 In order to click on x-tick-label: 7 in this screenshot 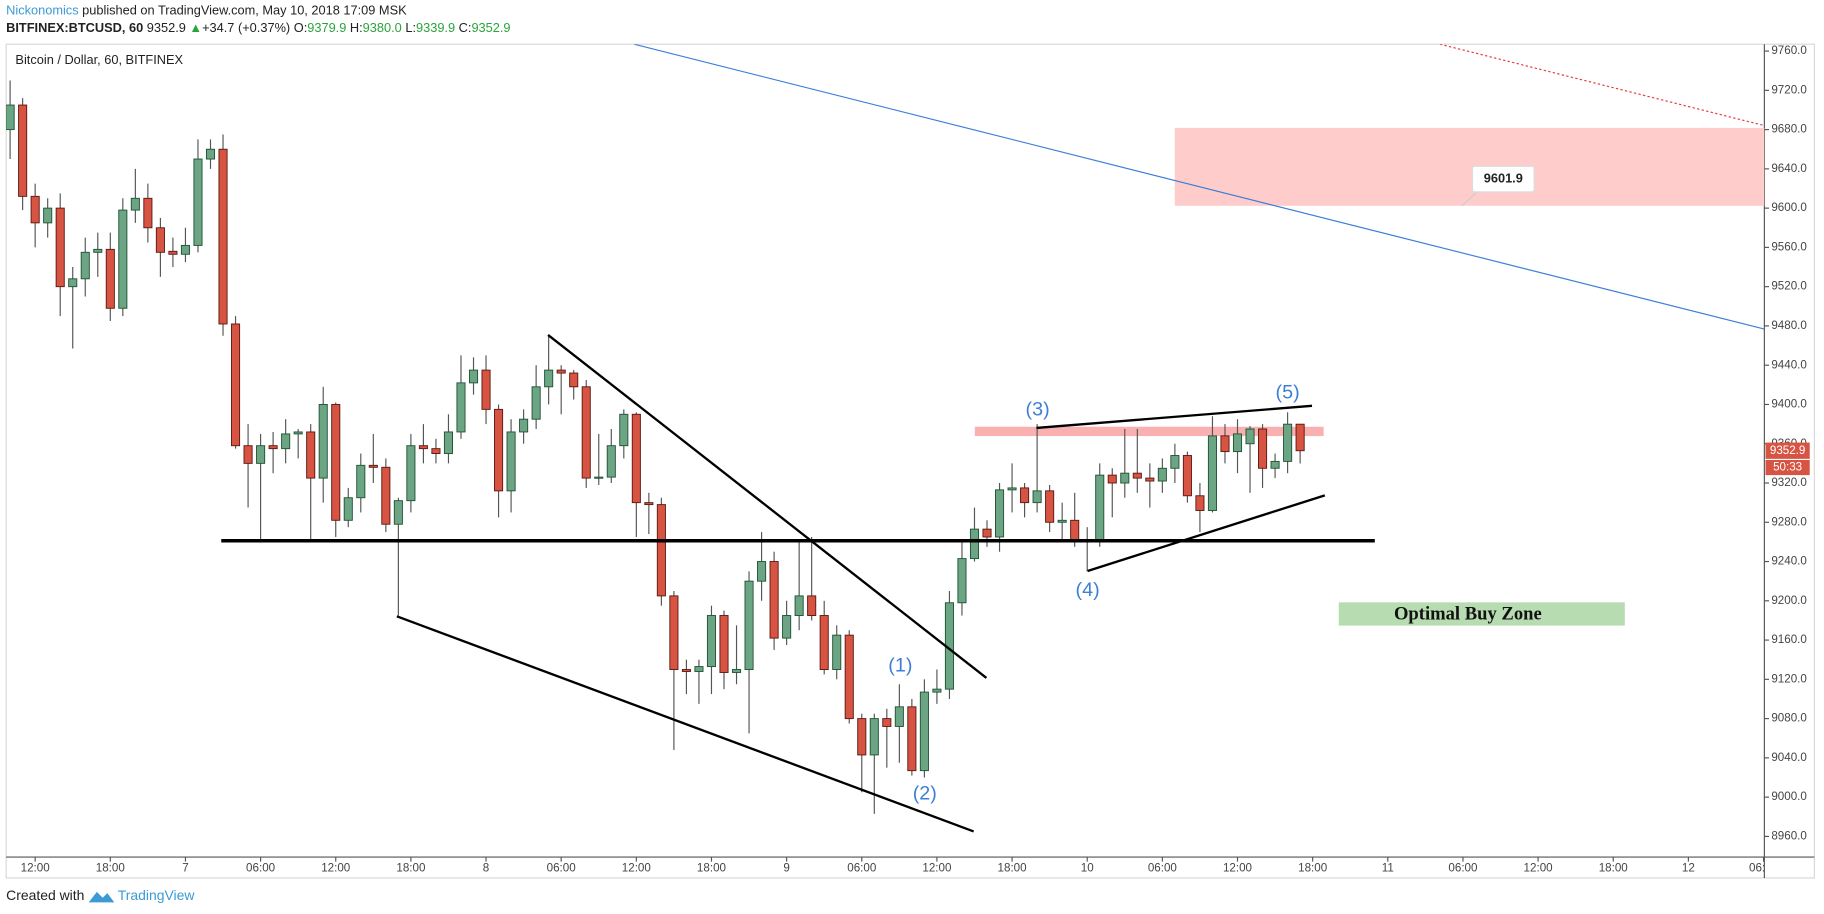, I will do `click(185, 868)`.